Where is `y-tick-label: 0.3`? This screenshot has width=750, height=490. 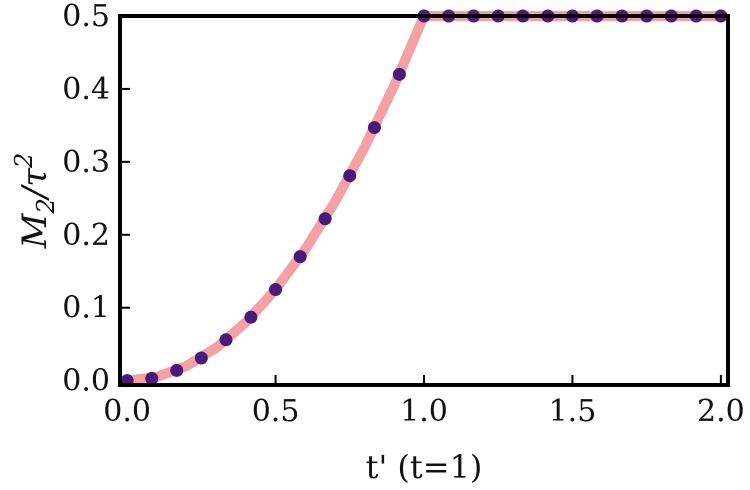 y-tick-label: 0.3 is located at coordinates (86, 162).